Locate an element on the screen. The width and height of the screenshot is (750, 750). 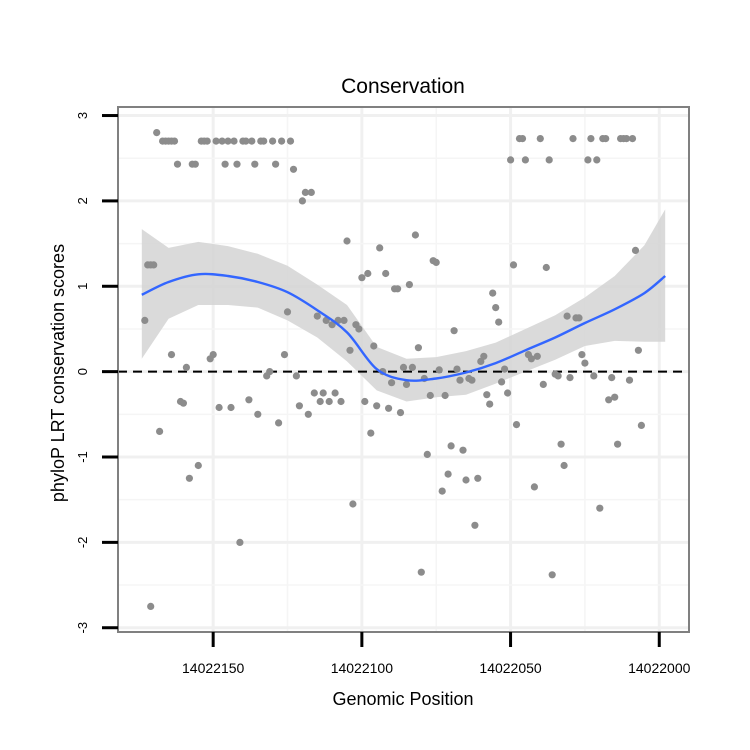
y-tick-label: -1 is located at coordinates (82, 457).